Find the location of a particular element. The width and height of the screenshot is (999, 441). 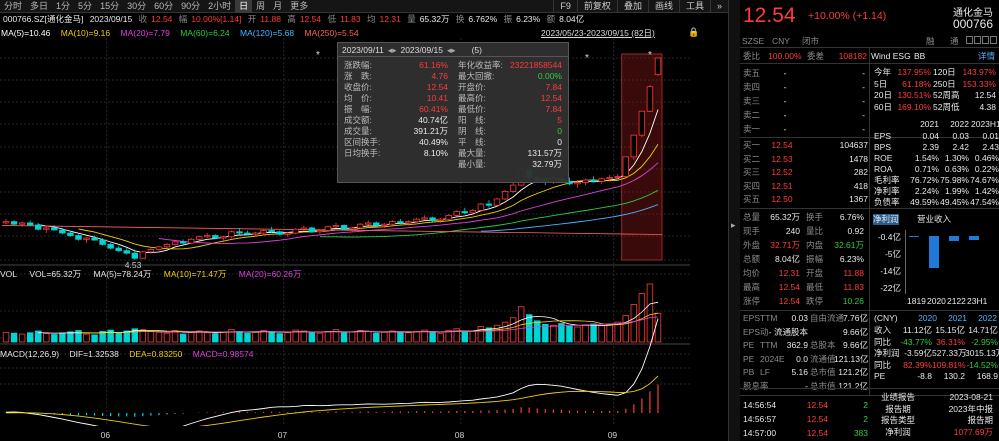

range-arrows-icon: ◂▸ is located at coordinates (392, 49).